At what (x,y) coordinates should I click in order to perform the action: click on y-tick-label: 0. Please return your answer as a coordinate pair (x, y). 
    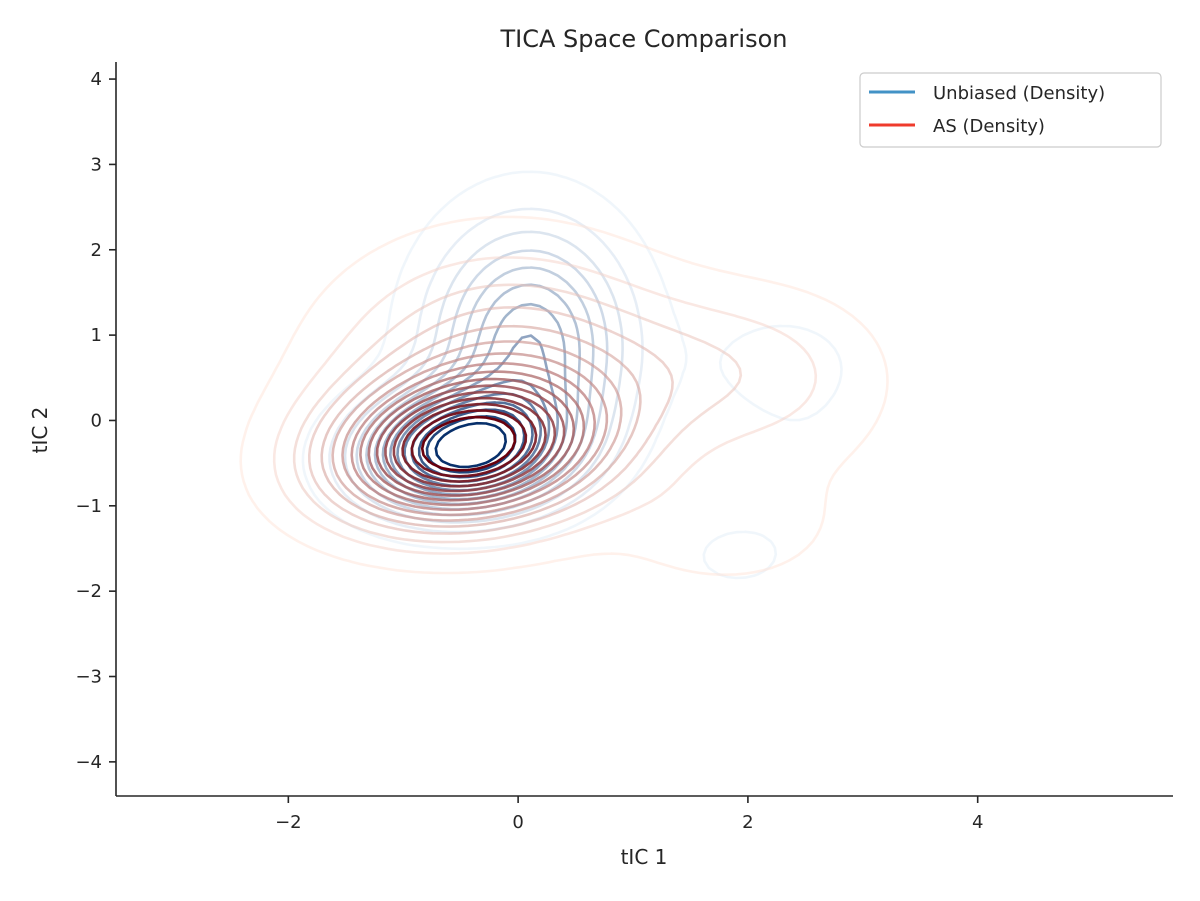
    Looking at the image, I should click on (96, 420).